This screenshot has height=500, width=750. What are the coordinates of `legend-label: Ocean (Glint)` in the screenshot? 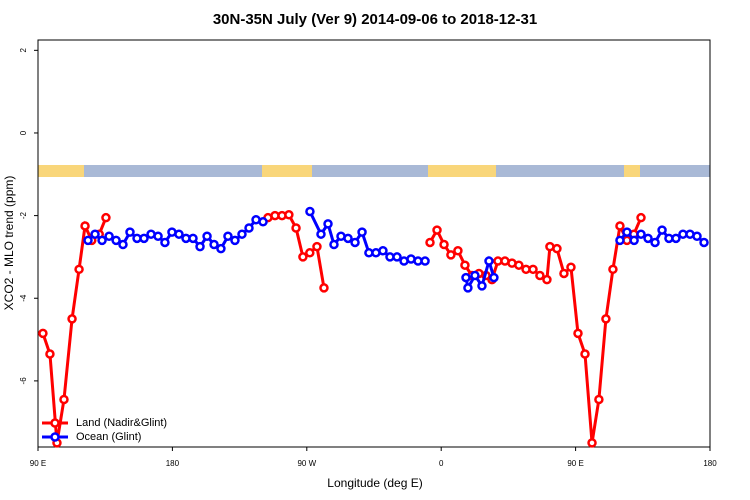 It's located at (108, 437).